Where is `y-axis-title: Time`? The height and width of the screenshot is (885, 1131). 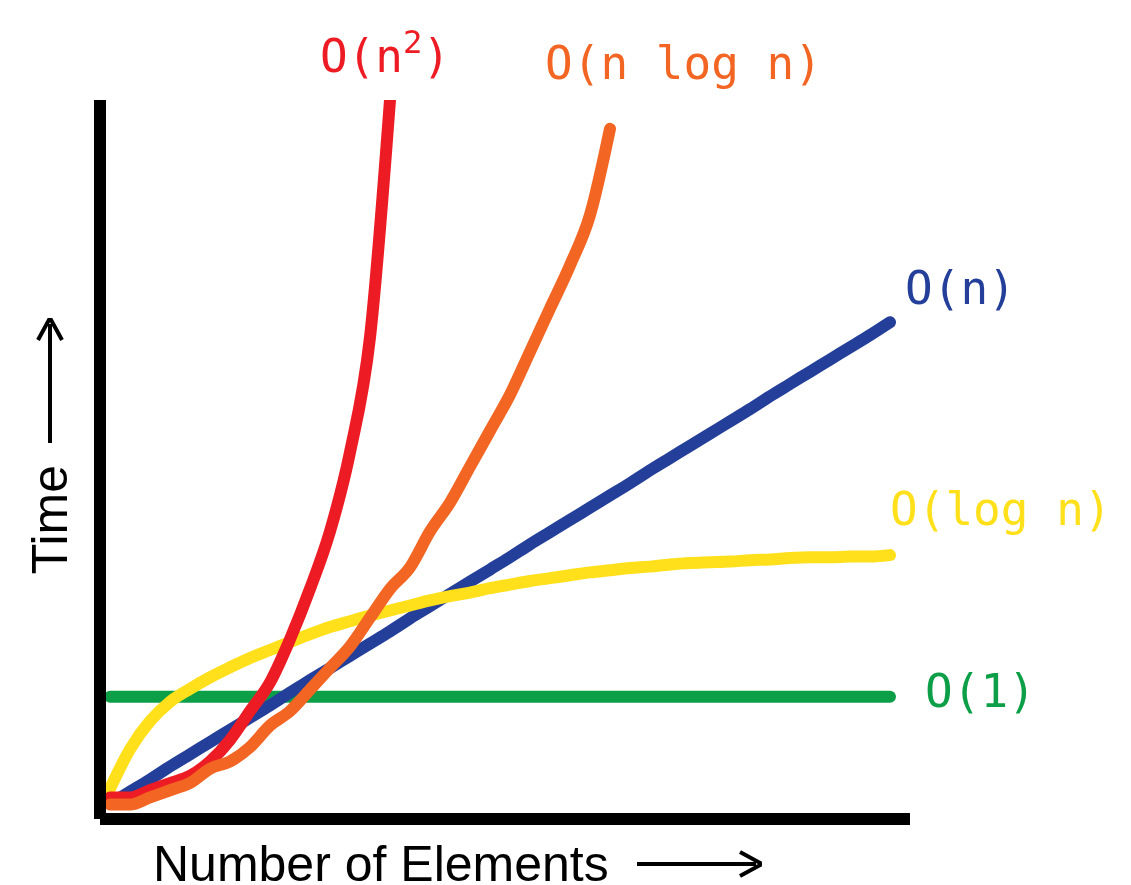 y-axis-title: Time is located at coordinates (50, 520).